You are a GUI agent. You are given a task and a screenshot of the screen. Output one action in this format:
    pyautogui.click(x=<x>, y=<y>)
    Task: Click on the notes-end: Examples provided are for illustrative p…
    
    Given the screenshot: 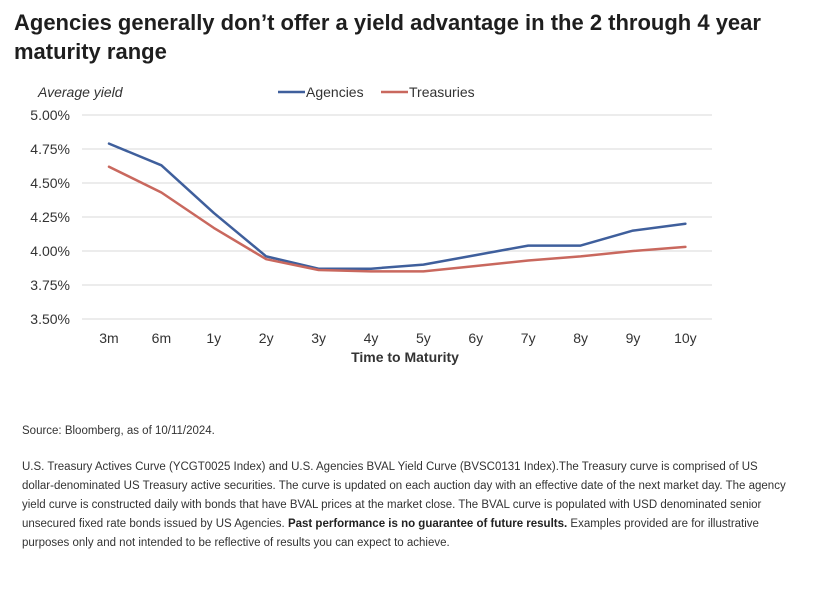 What is the action you would take?
    pyautogui.click(x=390, y=533)
    